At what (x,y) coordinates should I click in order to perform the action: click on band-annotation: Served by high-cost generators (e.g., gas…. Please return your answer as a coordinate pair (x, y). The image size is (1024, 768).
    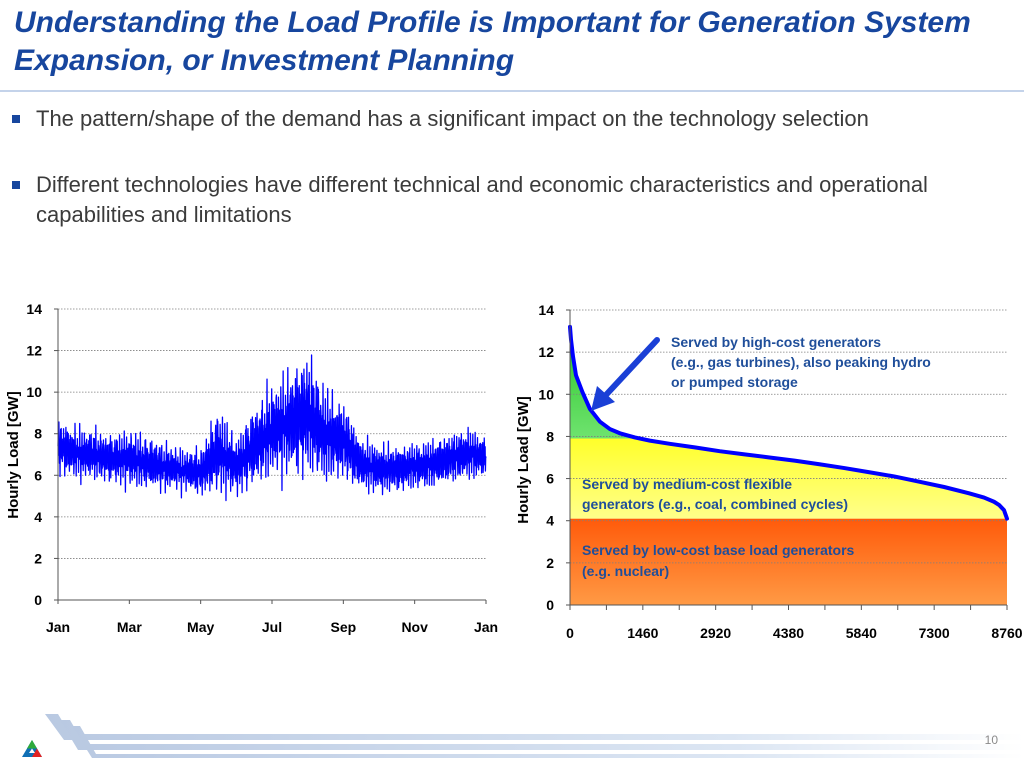
    Looking at the image, I should click on (801, 362).